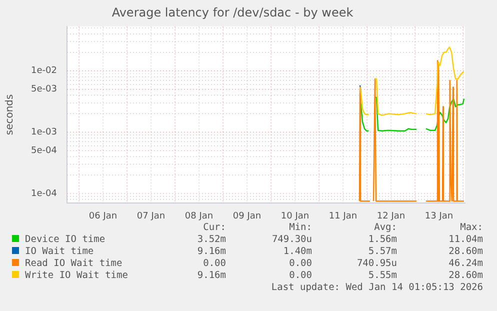 The image size is (497, 311). What do you see at coordinates (391, 217) in the screenshot?
I see `x-tick-label: 12 Jan` at bounding box center [391, 217].